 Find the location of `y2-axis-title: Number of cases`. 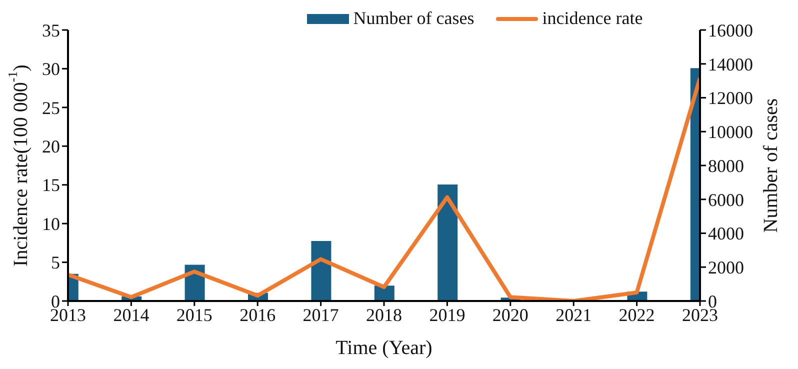

y2-axis-title: Number of cases is located at coordinates (771, 165).